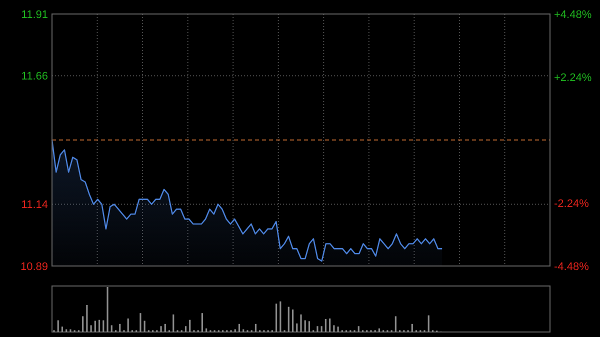 This screenshot has width=600, height=337. What do you see at coordinates (572, 204) in the screenshot?
I see `y2-tick-label: -2.24%` at bounding box center [572, 204].